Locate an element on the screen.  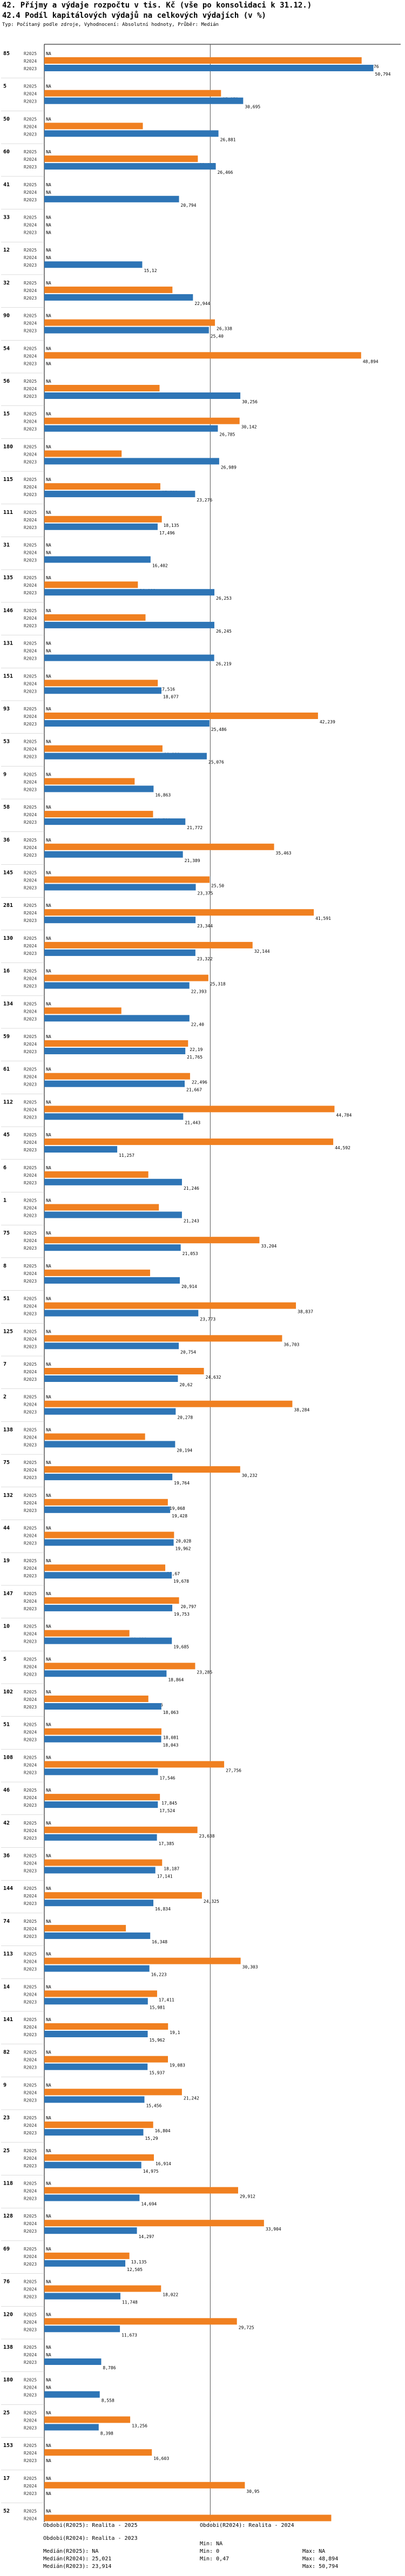
data-label: 23,375 is located at coordinates (205, 893).